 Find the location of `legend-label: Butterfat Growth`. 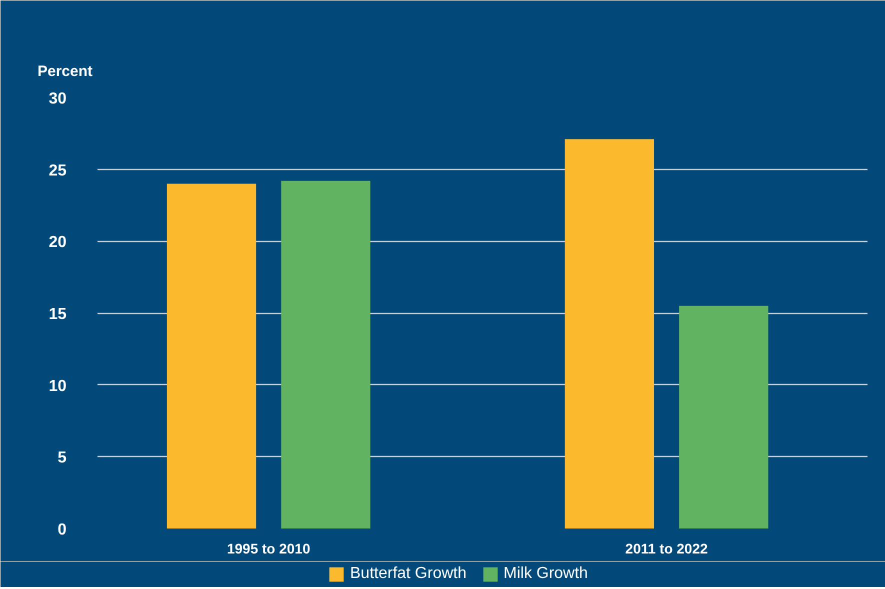

legend-label: Butterfat Growth is located at coordinates (408, 574).